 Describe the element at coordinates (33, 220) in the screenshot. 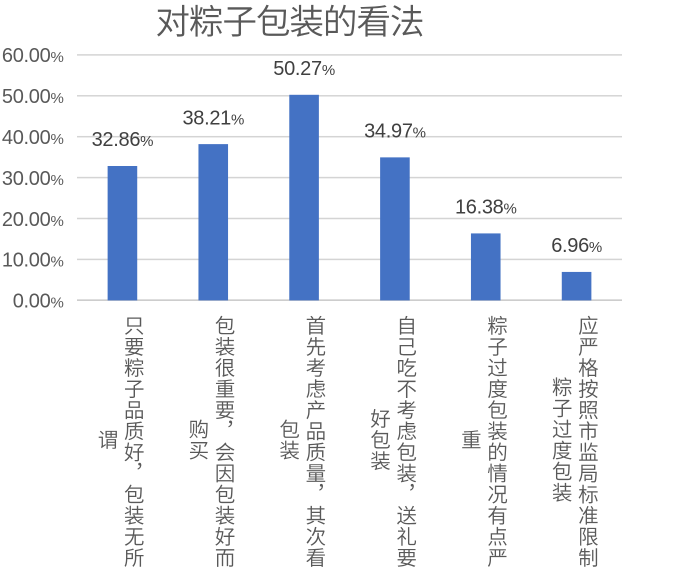

I see `svg-text: 20.00%` at that location.